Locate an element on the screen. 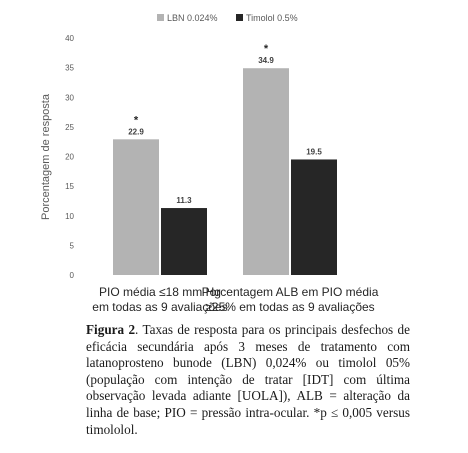 Image resolution: width=468 pixels, height=453 pixels. category-label: Porcentagem ALB em PIO média is located at coordinates (290, 292).